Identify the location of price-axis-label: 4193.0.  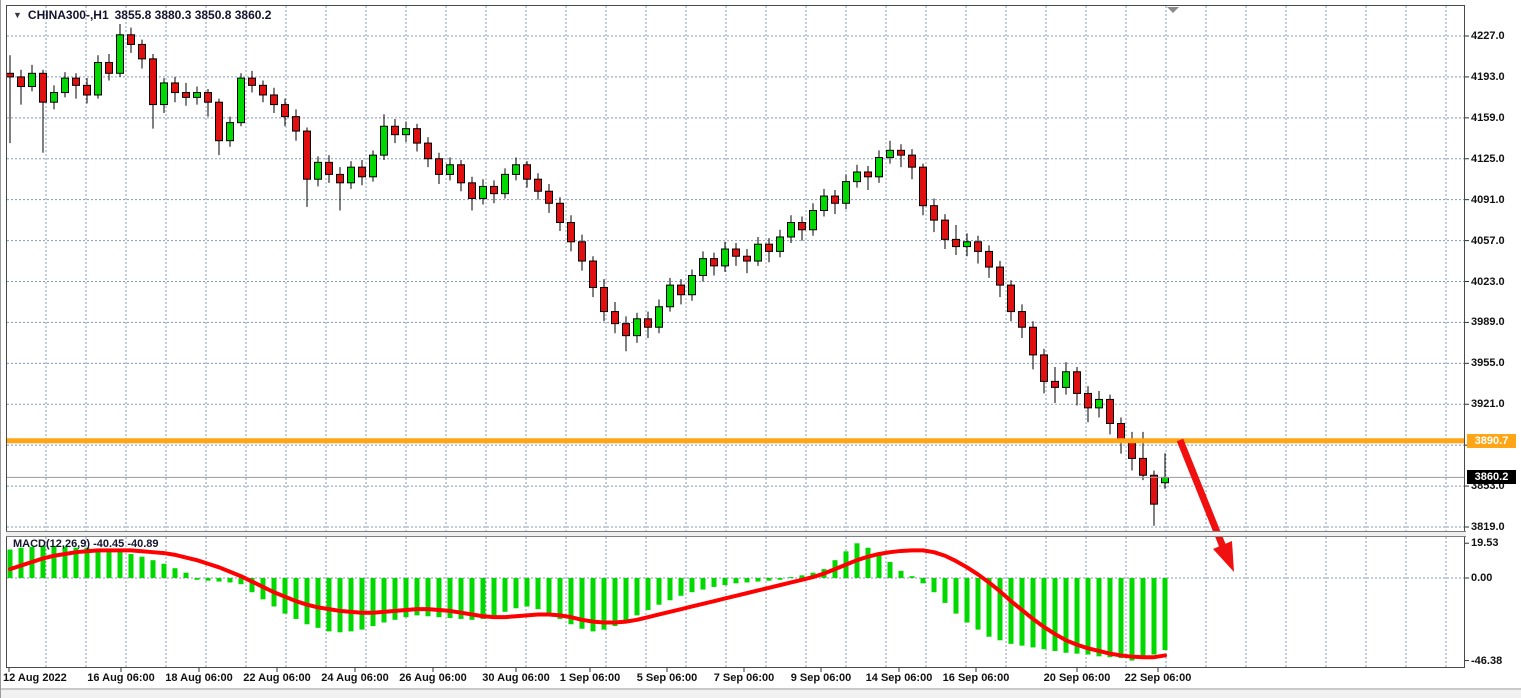
(1488, 76).